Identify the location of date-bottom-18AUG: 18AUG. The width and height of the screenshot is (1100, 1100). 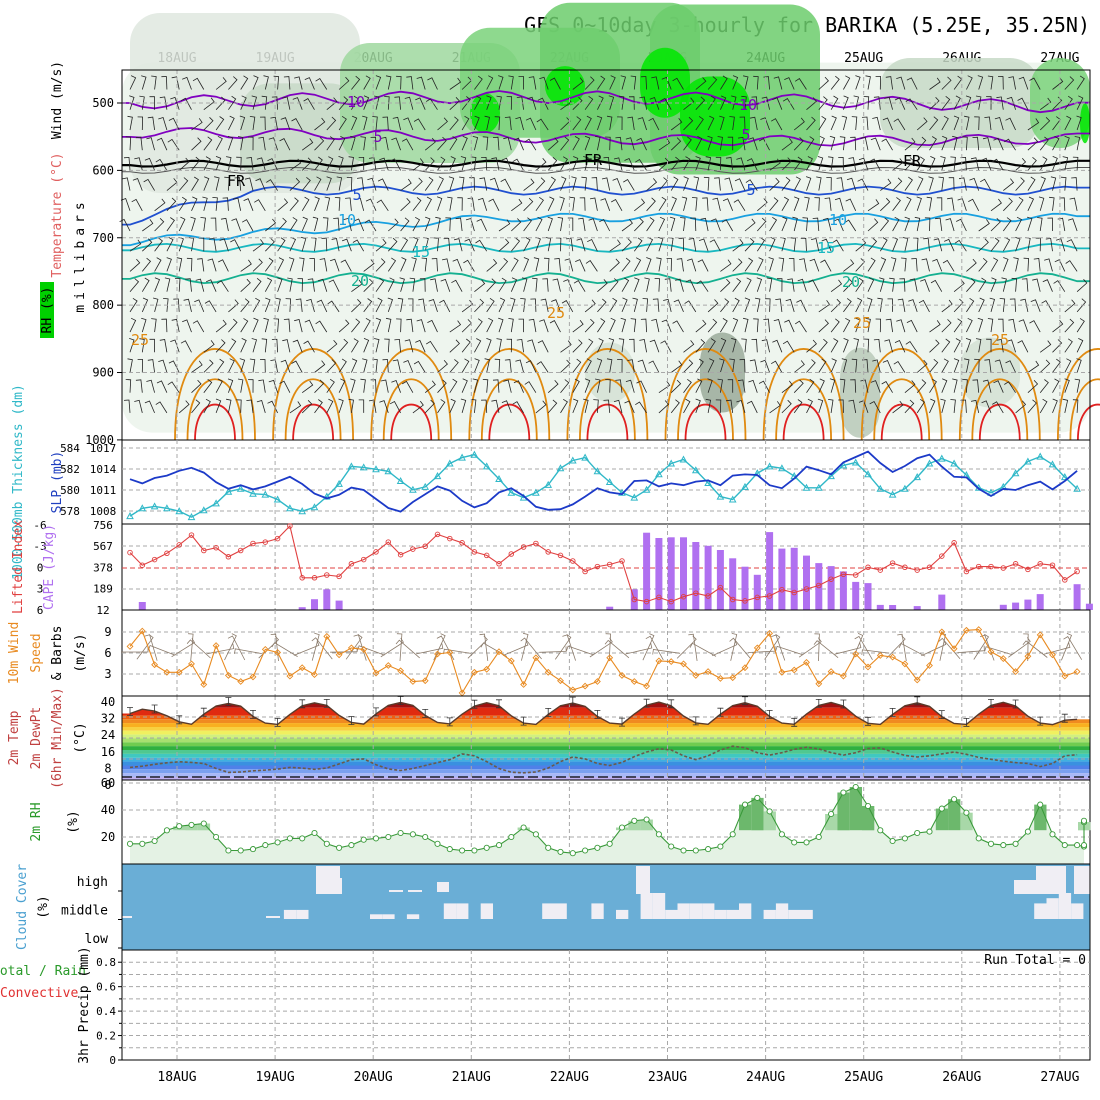
(176, 1077).